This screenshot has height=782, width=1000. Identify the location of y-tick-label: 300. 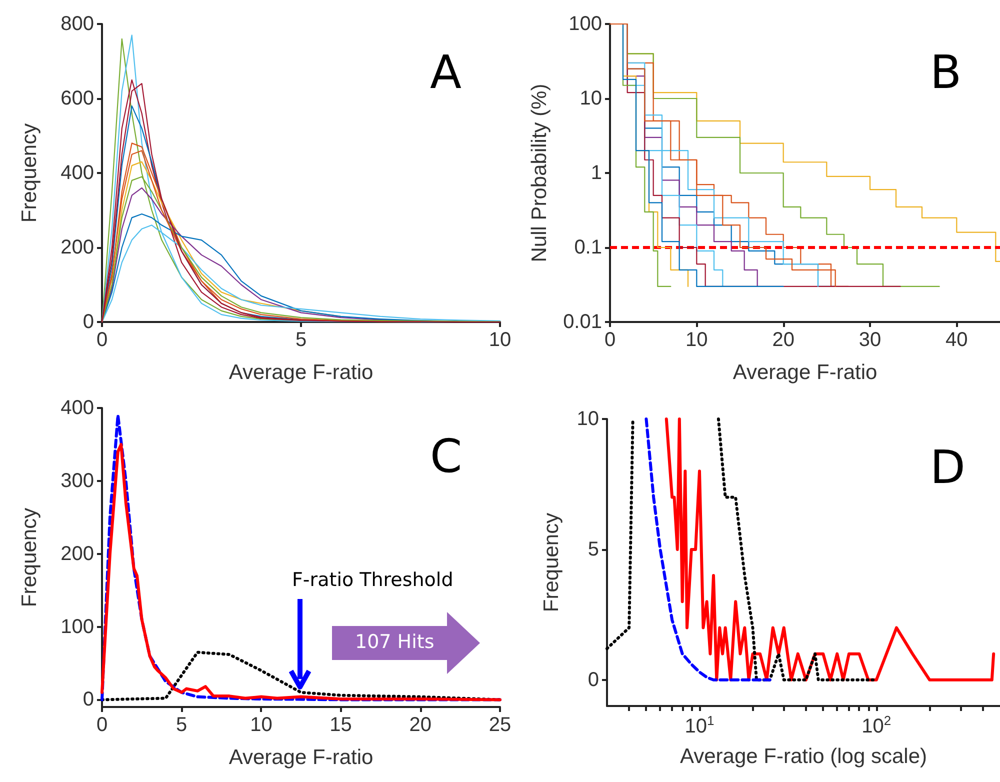
(77, 481).